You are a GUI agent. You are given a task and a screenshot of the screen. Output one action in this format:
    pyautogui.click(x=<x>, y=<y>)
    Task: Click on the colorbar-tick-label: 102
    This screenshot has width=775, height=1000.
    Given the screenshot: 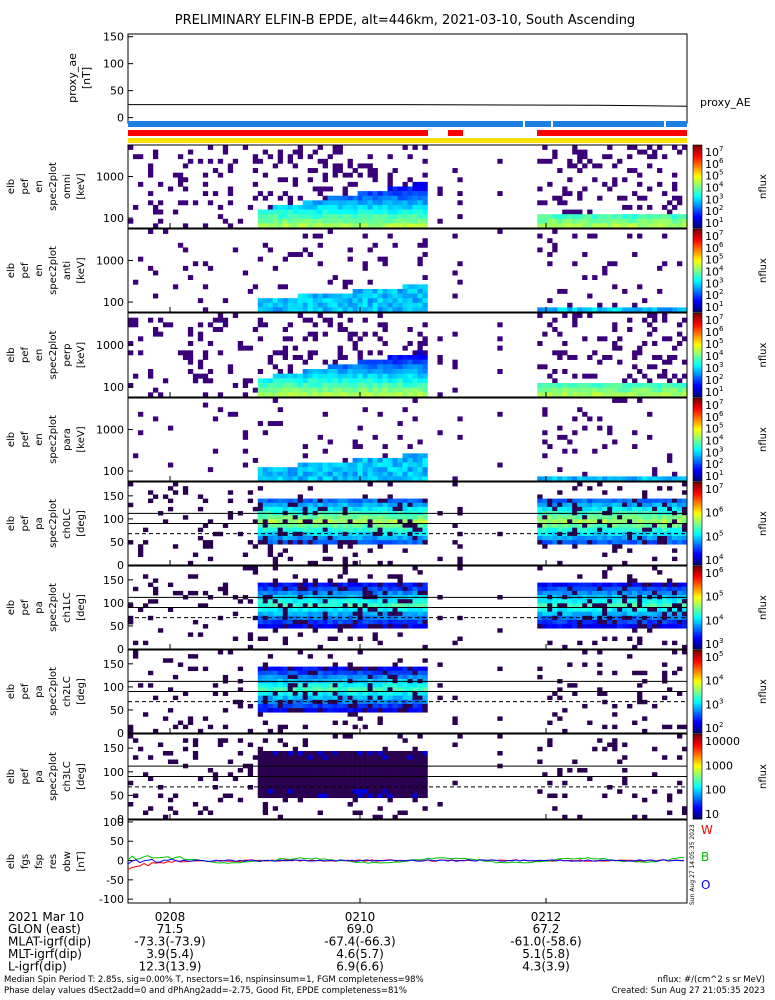 What is the action you would take?
    pyautogui.click(x=714, y=728)
    